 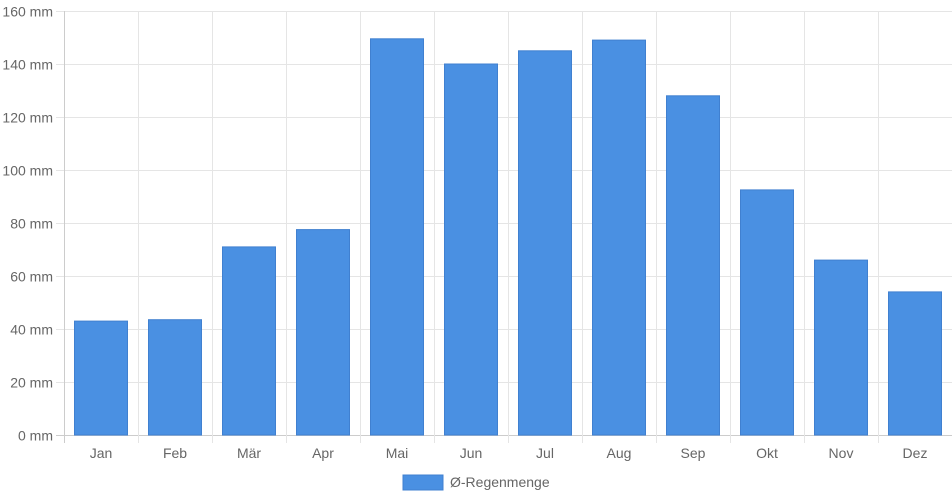 I want to click on x-tick-label: Aug, so click(x=619, y=453).